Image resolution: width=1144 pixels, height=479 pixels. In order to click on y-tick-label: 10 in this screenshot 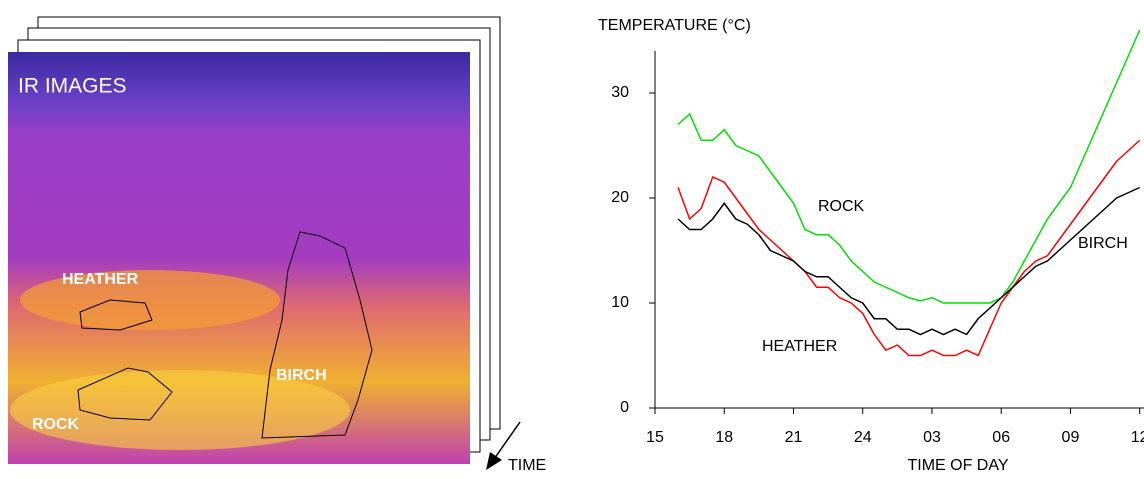, I will do `click(620, 302)`.